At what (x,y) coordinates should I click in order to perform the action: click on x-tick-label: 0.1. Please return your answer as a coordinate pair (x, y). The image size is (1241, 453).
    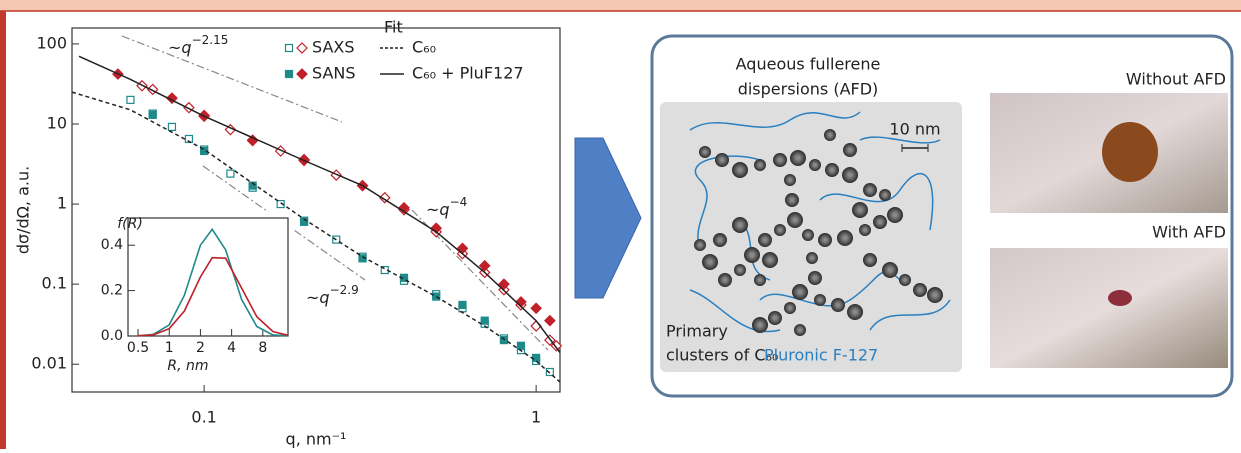
    Looking at the image, I should click on (203, 417).